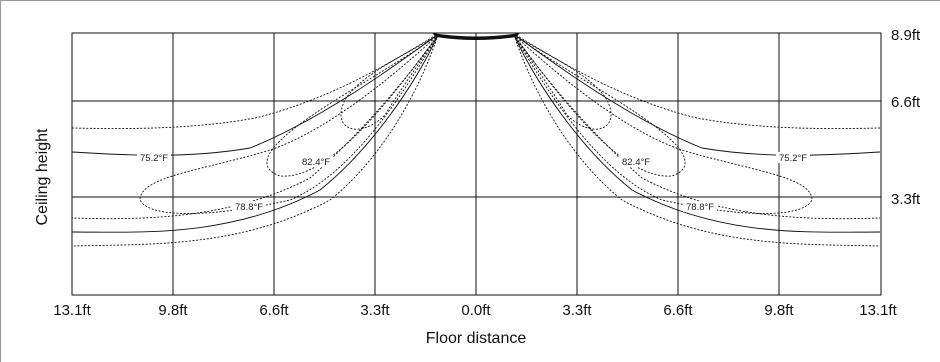 This screenshot has height=362, width=940. I want to click on temp-label-82-right: 82.4°F, so click(636, 162).